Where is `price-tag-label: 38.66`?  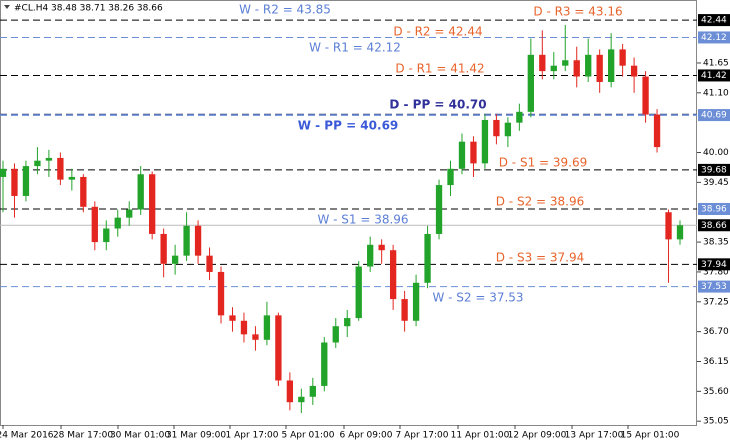 price-tag-label: 38.66 is located at coordinates (714, 226).